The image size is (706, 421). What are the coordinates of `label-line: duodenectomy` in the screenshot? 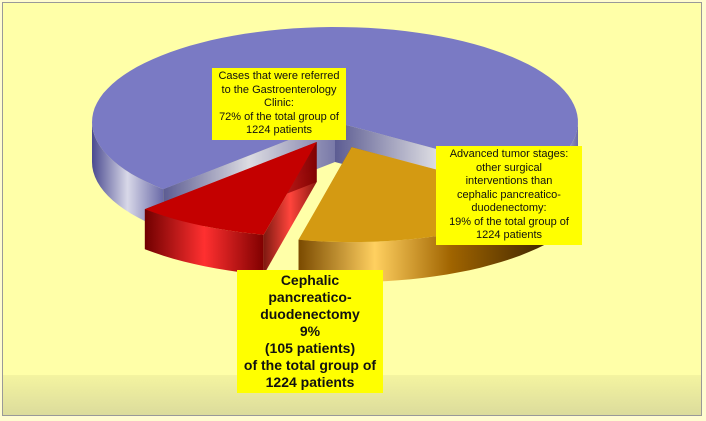 It's located at (310, 314).